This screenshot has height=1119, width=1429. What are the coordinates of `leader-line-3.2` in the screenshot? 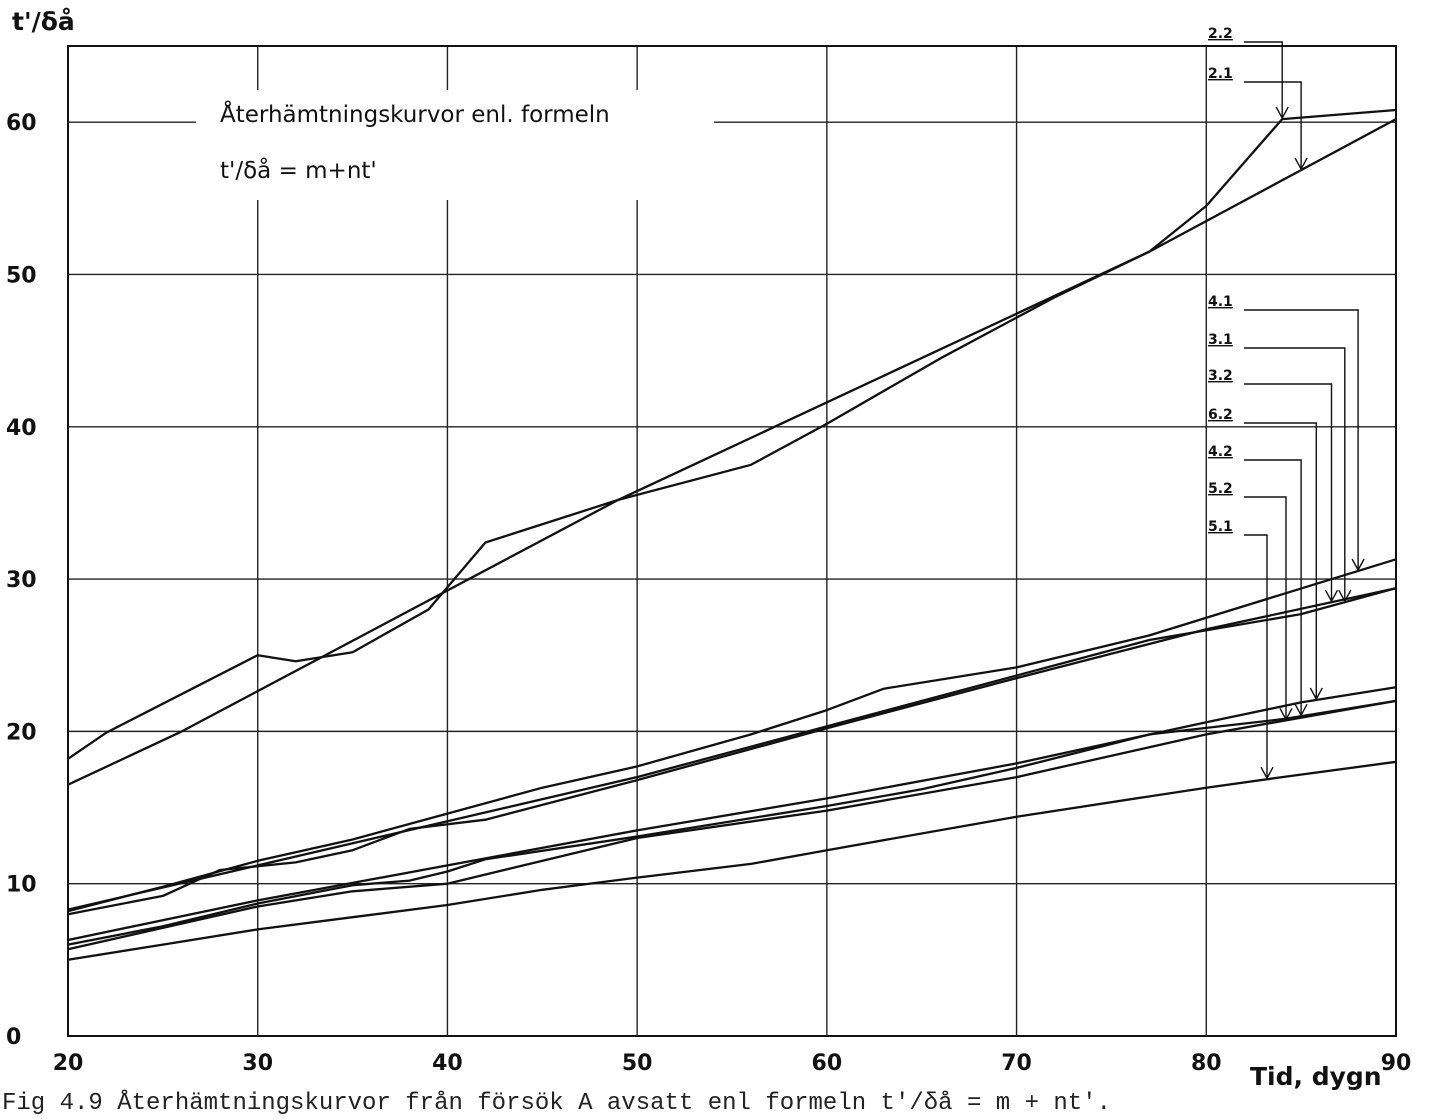 It's located at (1288, 492).